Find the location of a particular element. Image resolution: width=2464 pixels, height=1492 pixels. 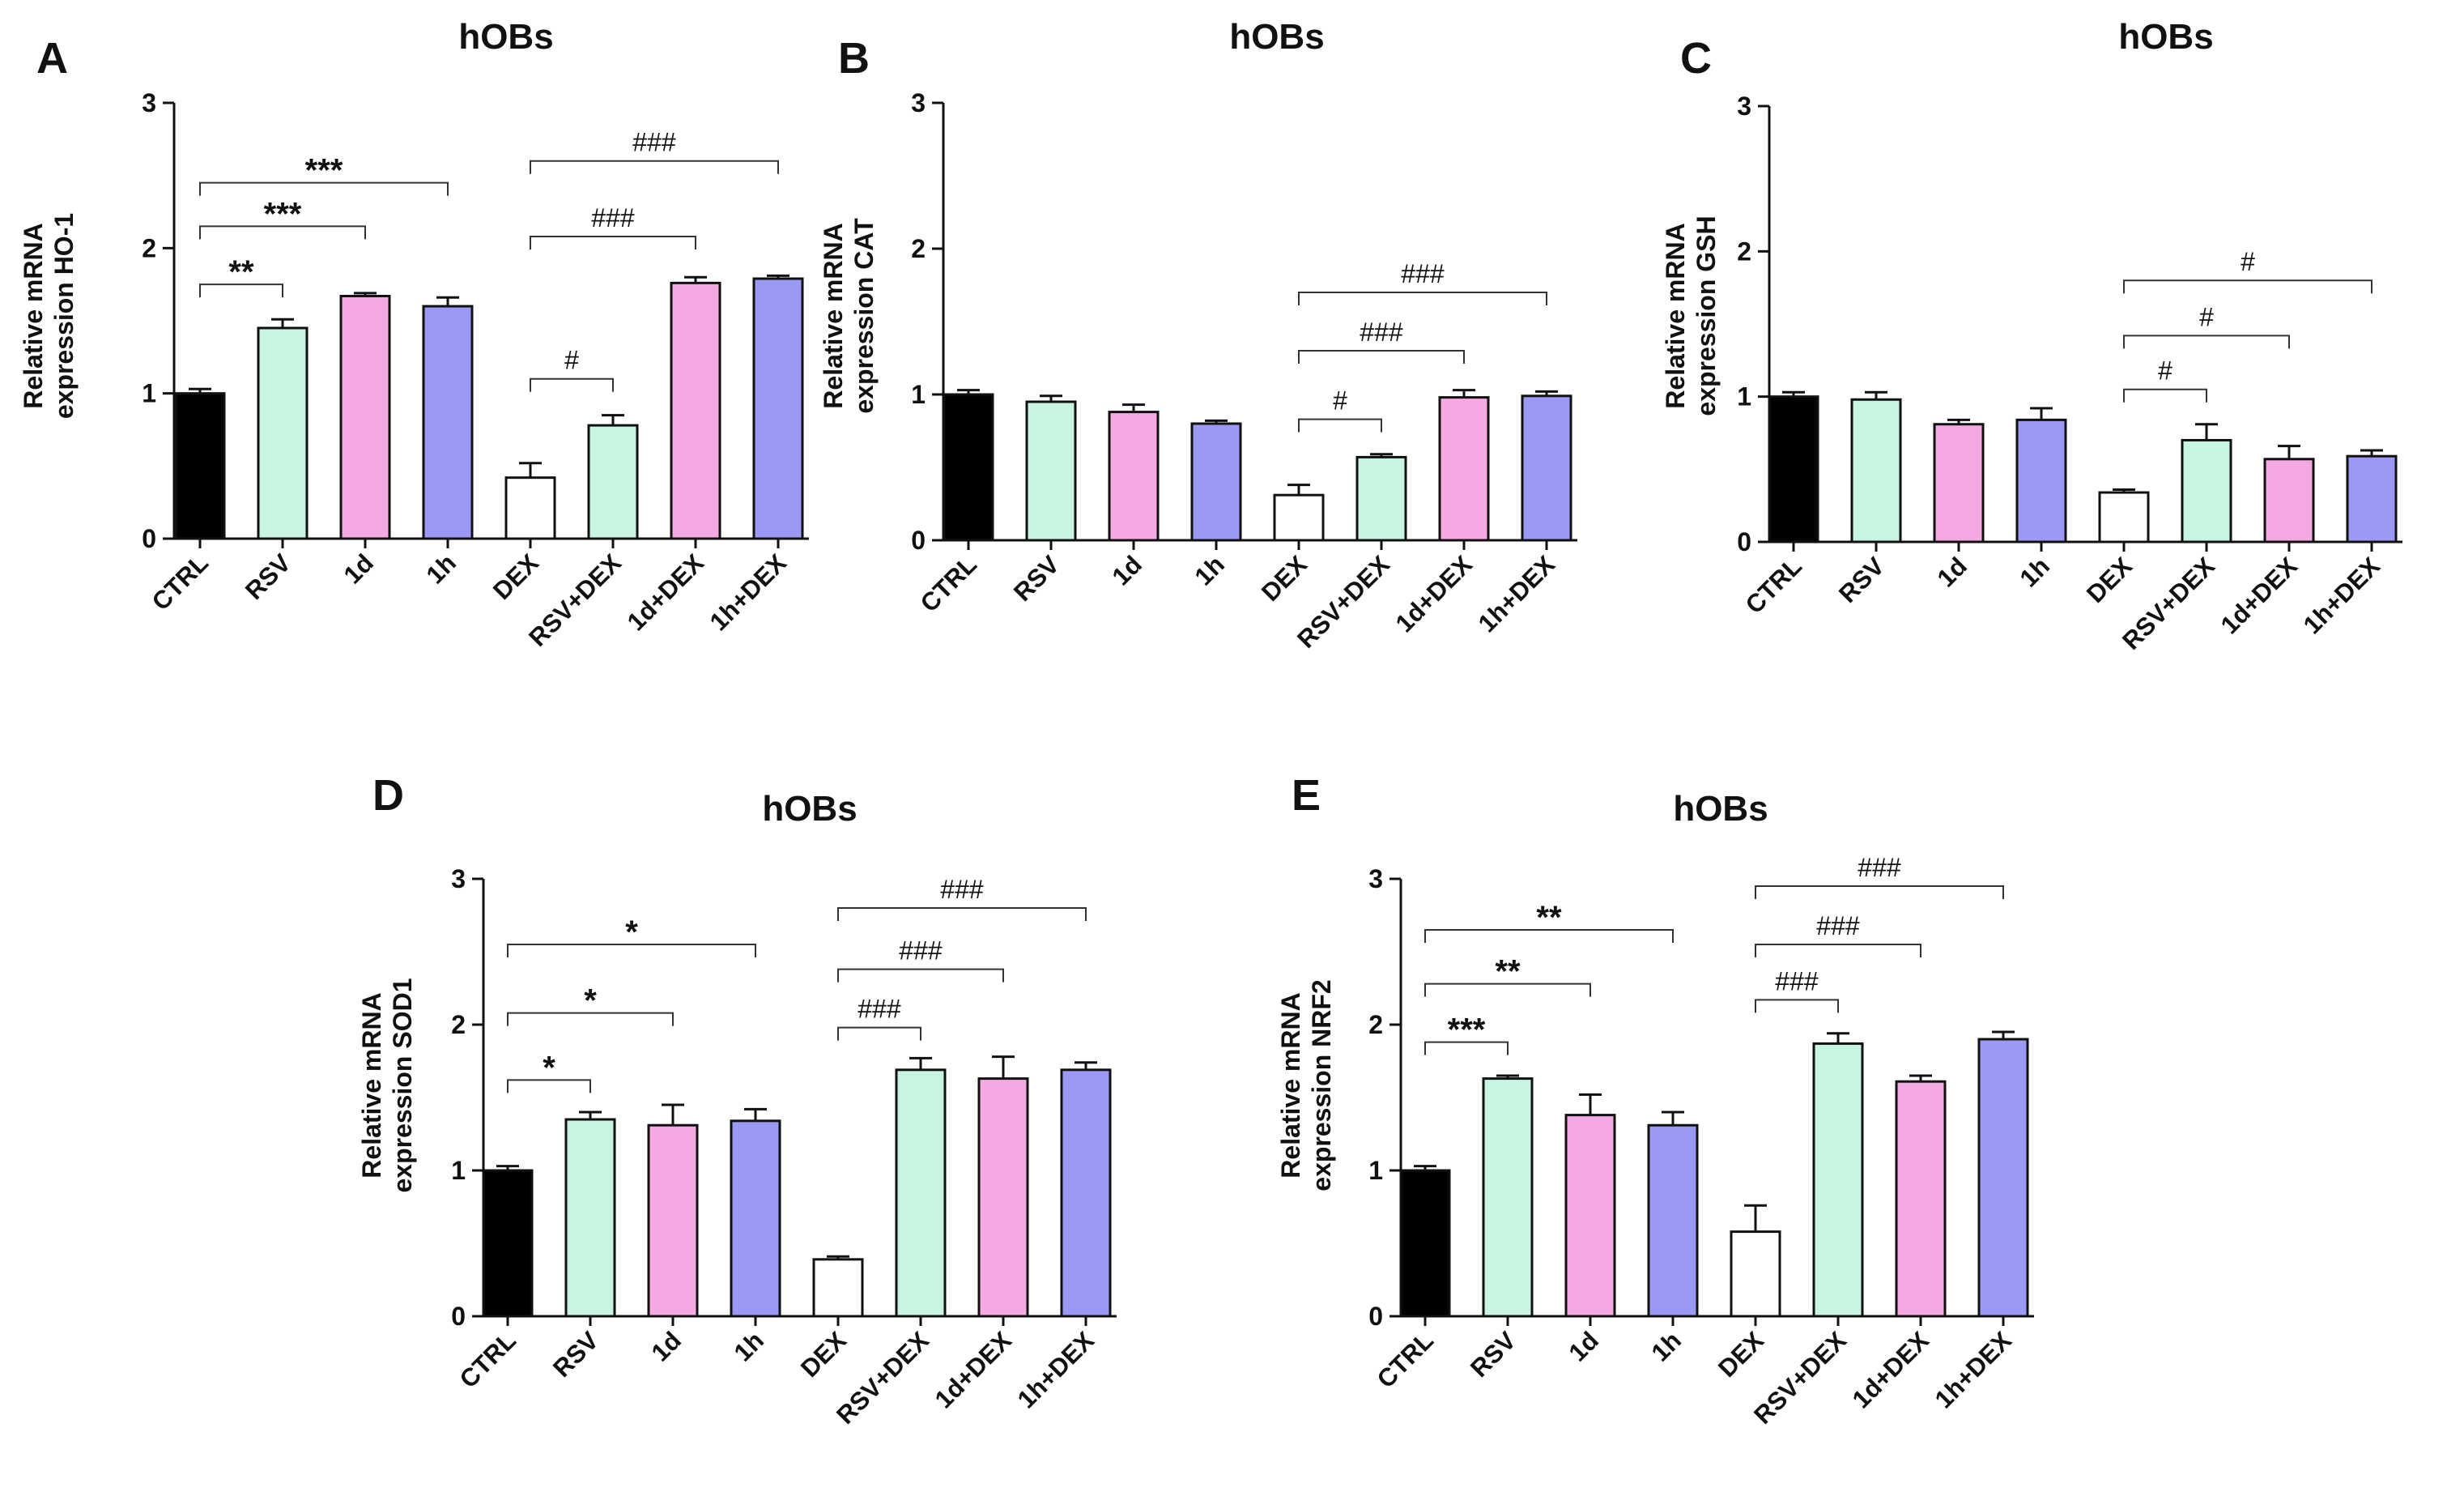

panel-letter: D is located at coordinates (388, 795).